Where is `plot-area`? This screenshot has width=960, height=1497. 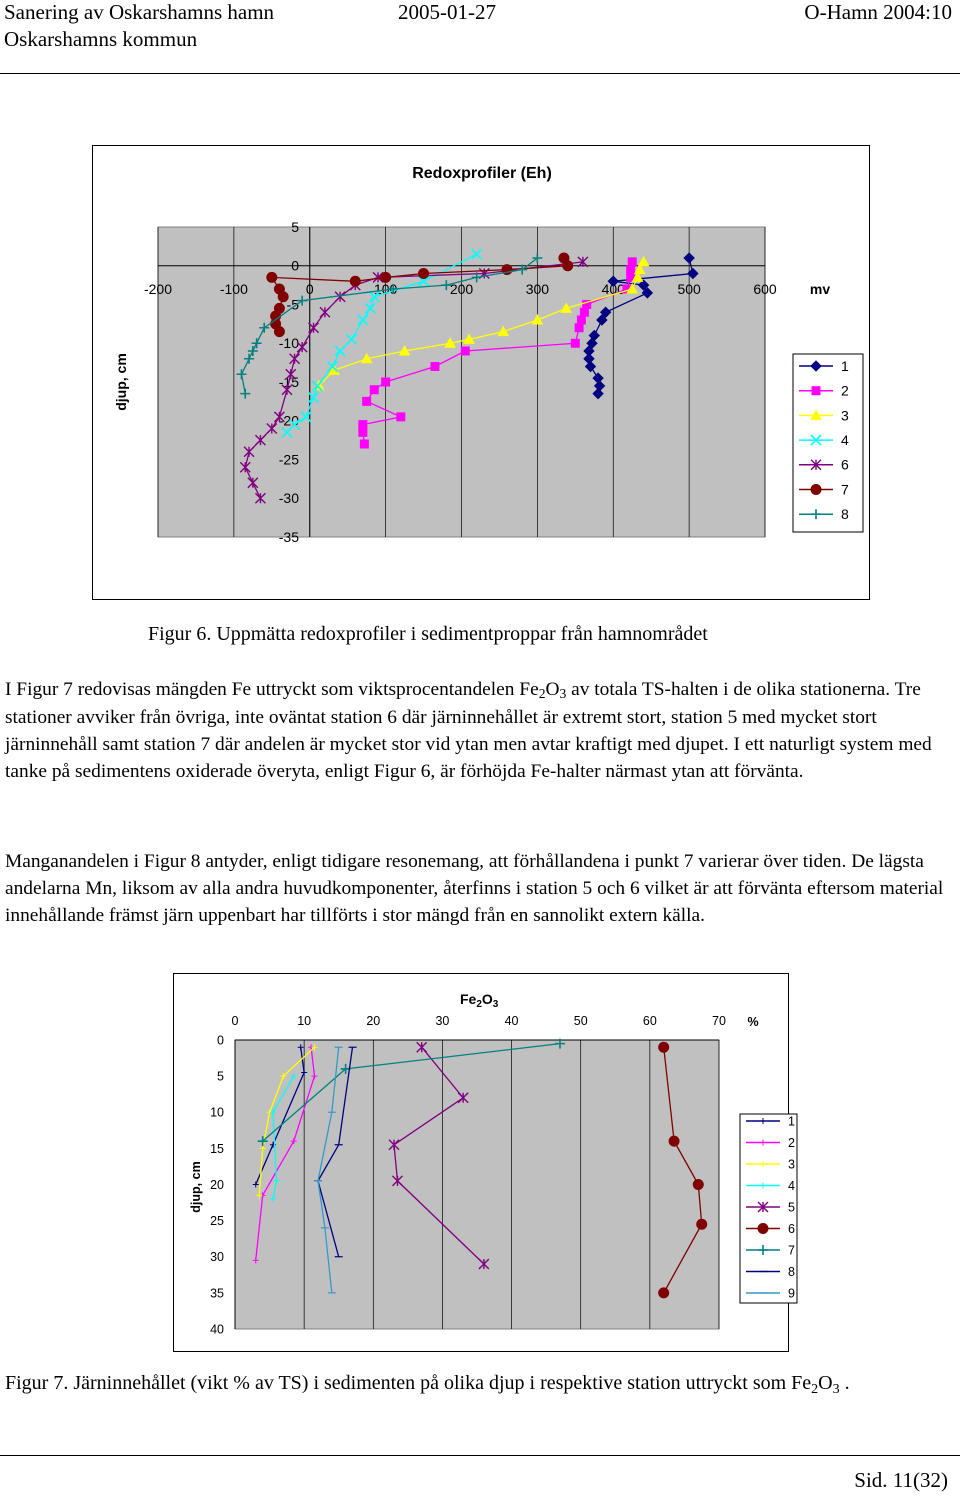 plot-area is located at coordinates (477, 1184).